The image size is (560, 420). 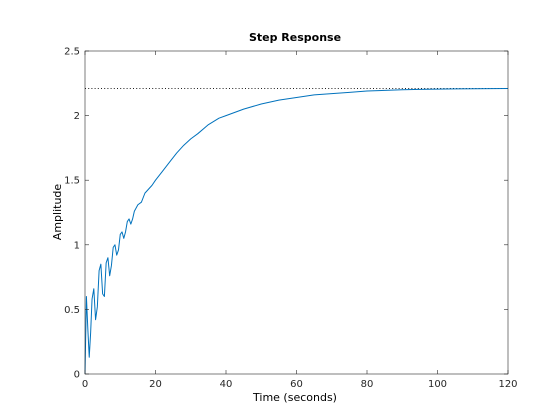 I want to click on y-tick-label: 1, so click(x=77, y=245).